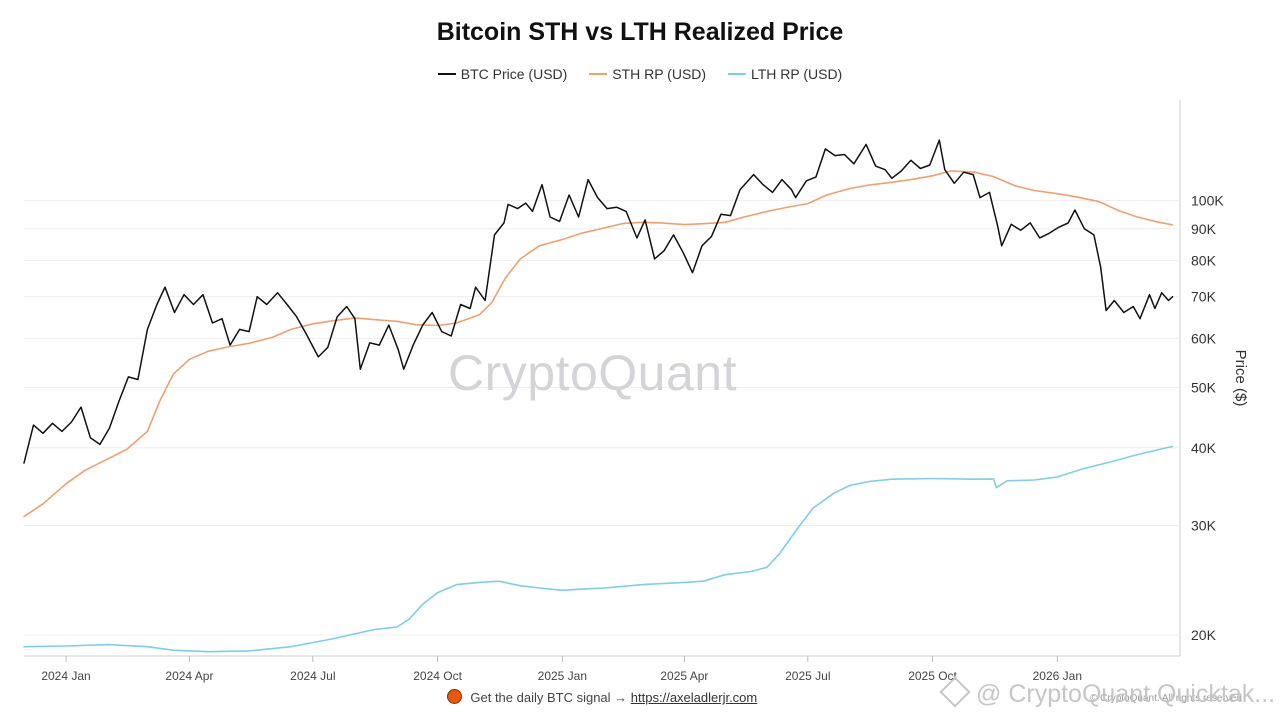 This screenshot has height=720, width=1280. What do you see at coordinates (1240, 378) in the screenshot?
I see `y-axis-title: Price ($)` at bounding box center [1240, 378].